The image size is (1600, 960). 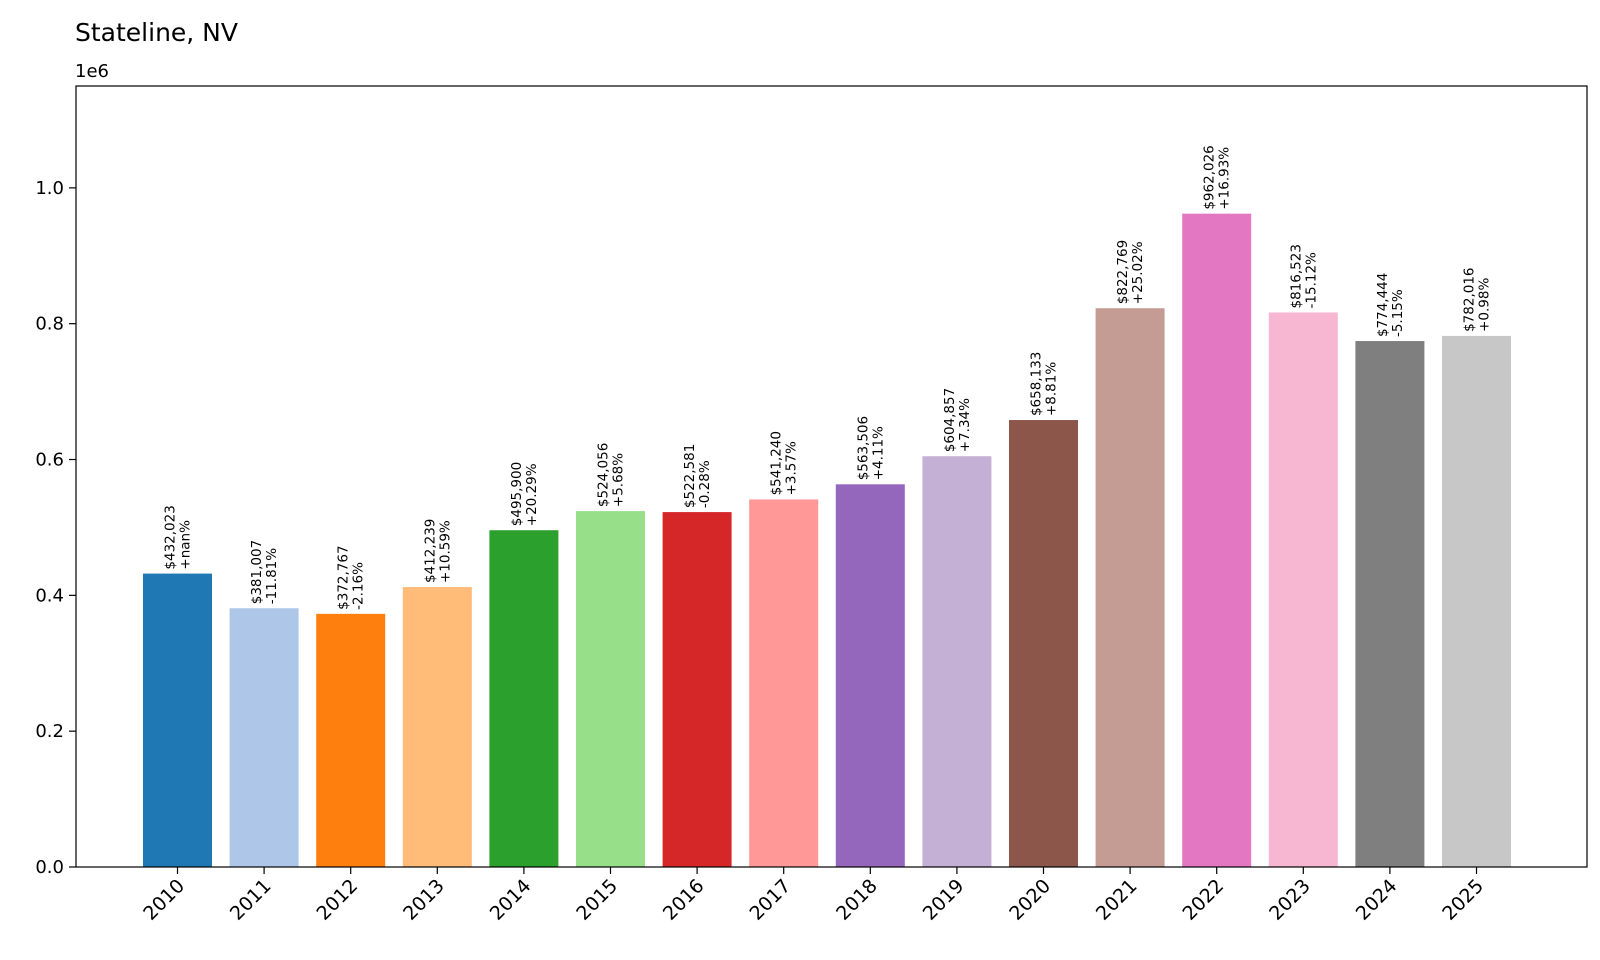 I want to click on change-label: +10.59%, so click(x=445, y=551).